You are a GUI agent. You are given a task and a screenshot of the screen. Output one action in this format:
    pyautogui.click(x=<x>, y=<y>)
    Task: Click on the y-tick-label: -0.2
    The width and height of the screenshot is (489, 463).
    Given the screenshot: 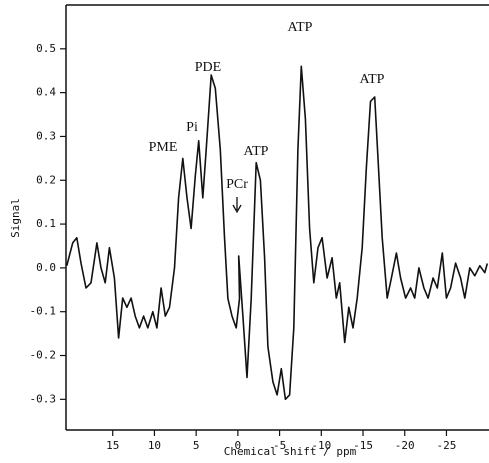 What is the action you would take?
    pyautogui.click(x=43, y=355)
    